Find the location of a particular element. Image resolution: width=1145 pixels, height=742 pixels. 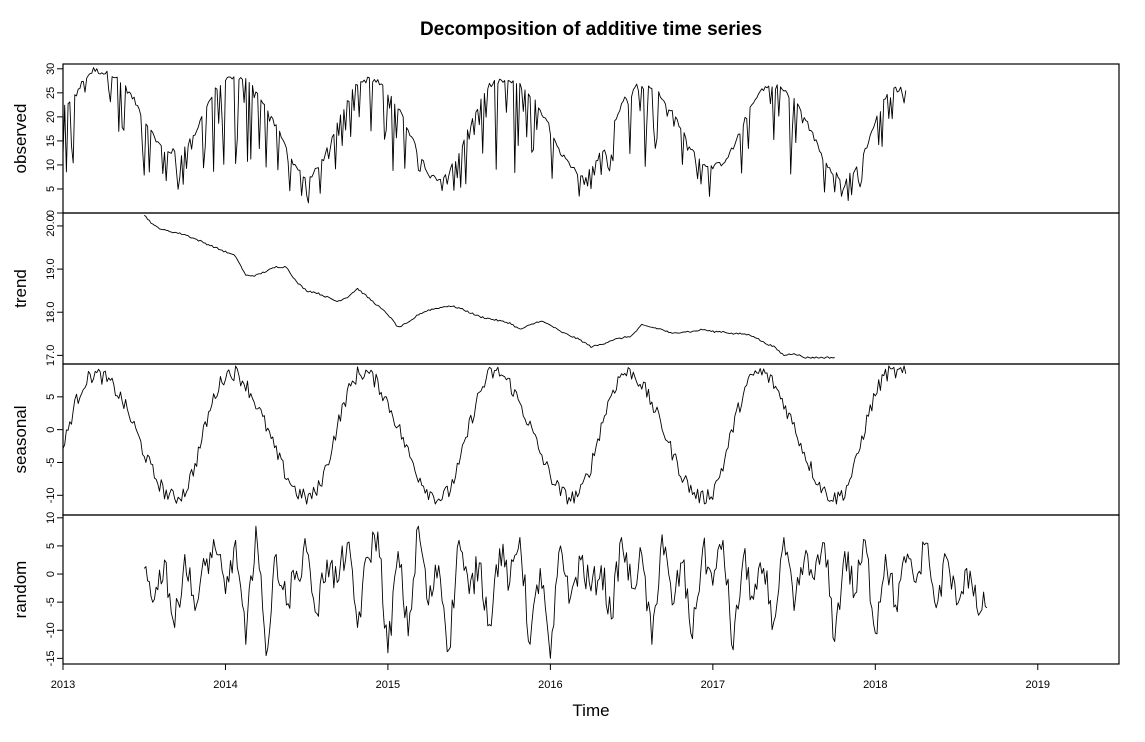

panel-random-ylabel: random is located at coordinates (20, 590).